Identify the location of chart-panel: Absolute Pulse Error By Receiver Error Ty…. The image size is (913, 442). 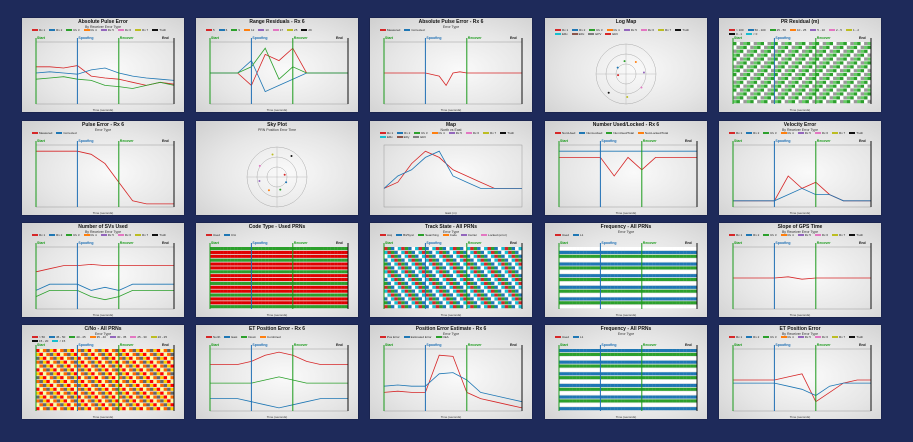
(103, 65).